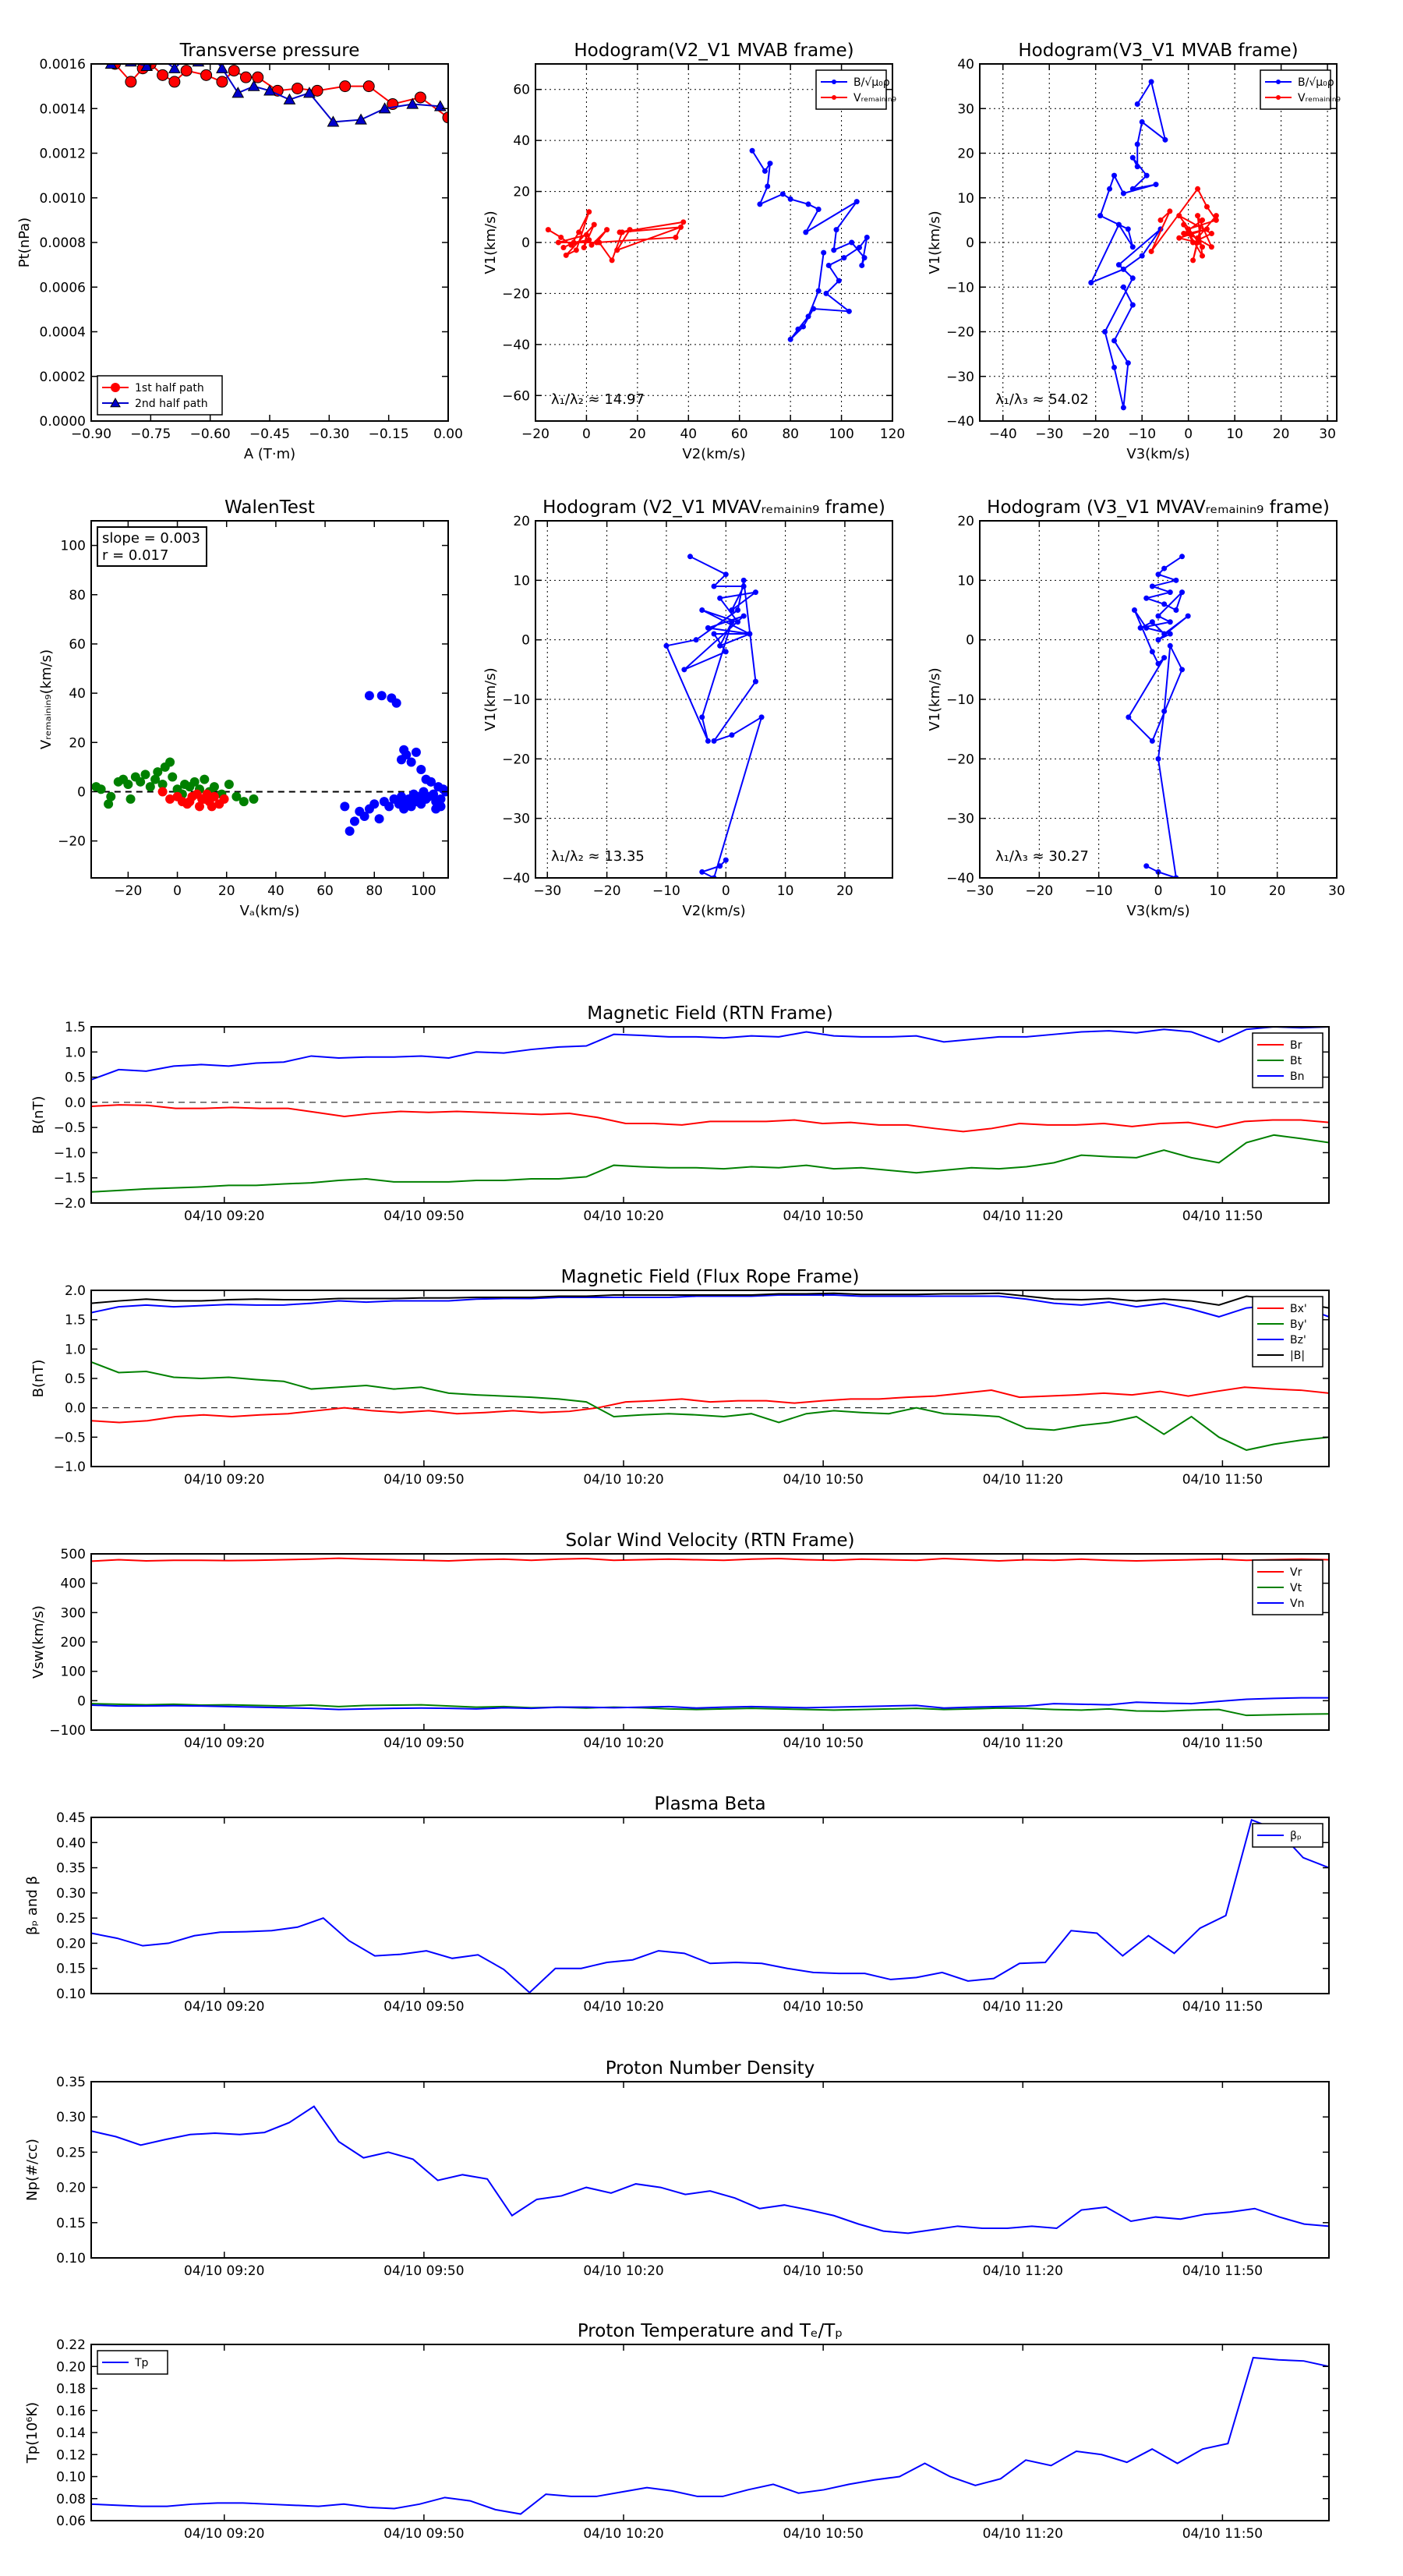 Image resolution: width=1403 pixels, height=2576 pixels. What do you see at coordinates (224, 1743) in the screenshot?
I see `x-tick-label: 04/10 09:20` at bounding box center [224, 1743].